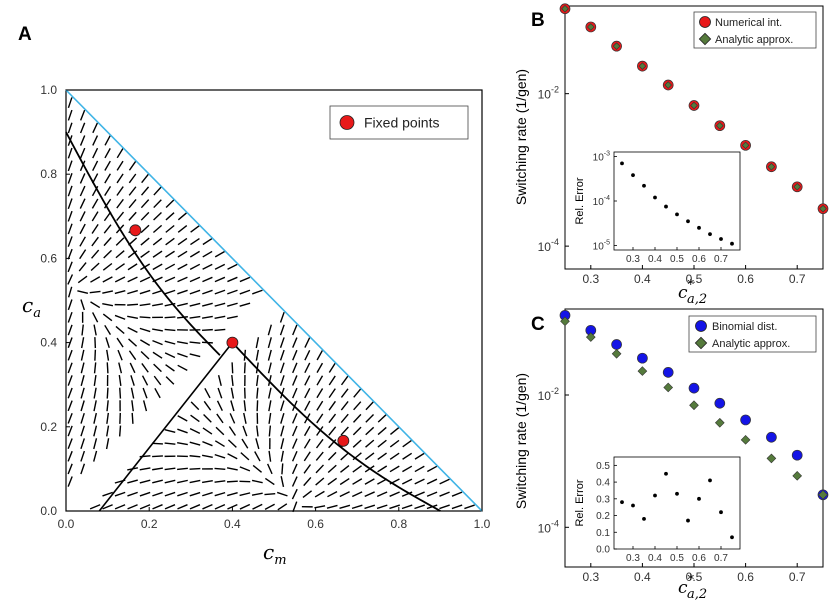 Image resolution: width=830 pixels, height=602 pixels. I want to click on x-tick-label: 1.0, so click(482, 524).